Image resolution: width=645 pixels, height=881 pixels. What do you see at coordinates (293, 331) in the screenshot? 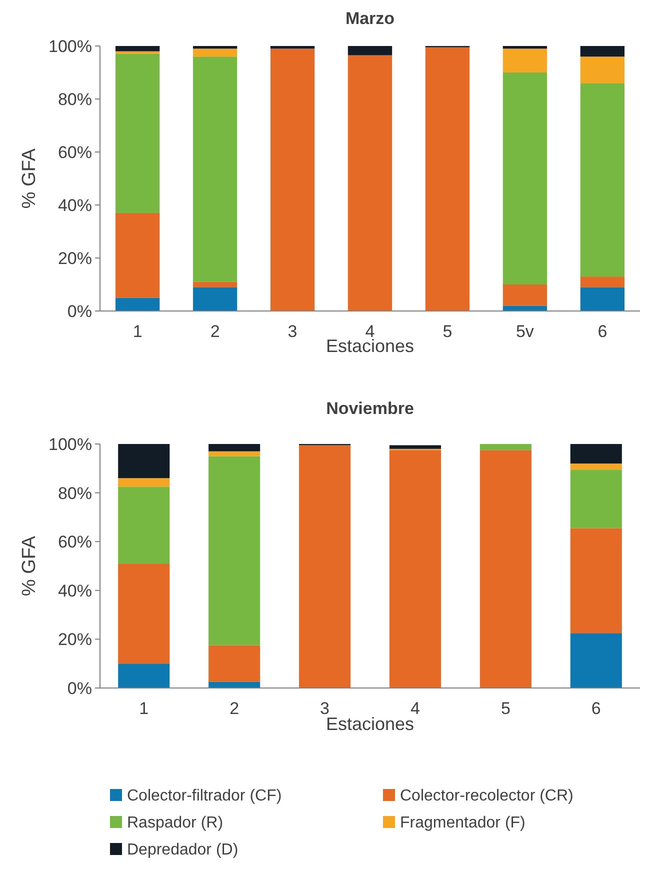
I see `x-tick-label: 3` at bounding box center [293, 331].